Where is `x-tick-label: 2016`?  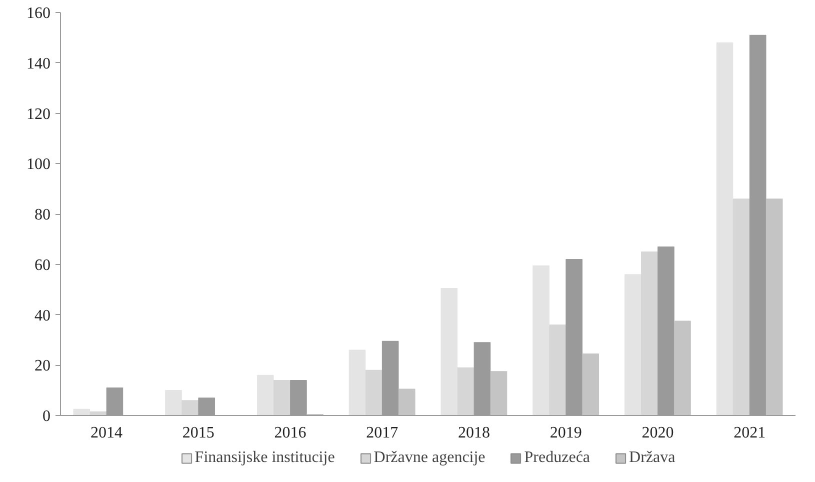 x-tick-label: 2016 is located at coordinates (290, 433).